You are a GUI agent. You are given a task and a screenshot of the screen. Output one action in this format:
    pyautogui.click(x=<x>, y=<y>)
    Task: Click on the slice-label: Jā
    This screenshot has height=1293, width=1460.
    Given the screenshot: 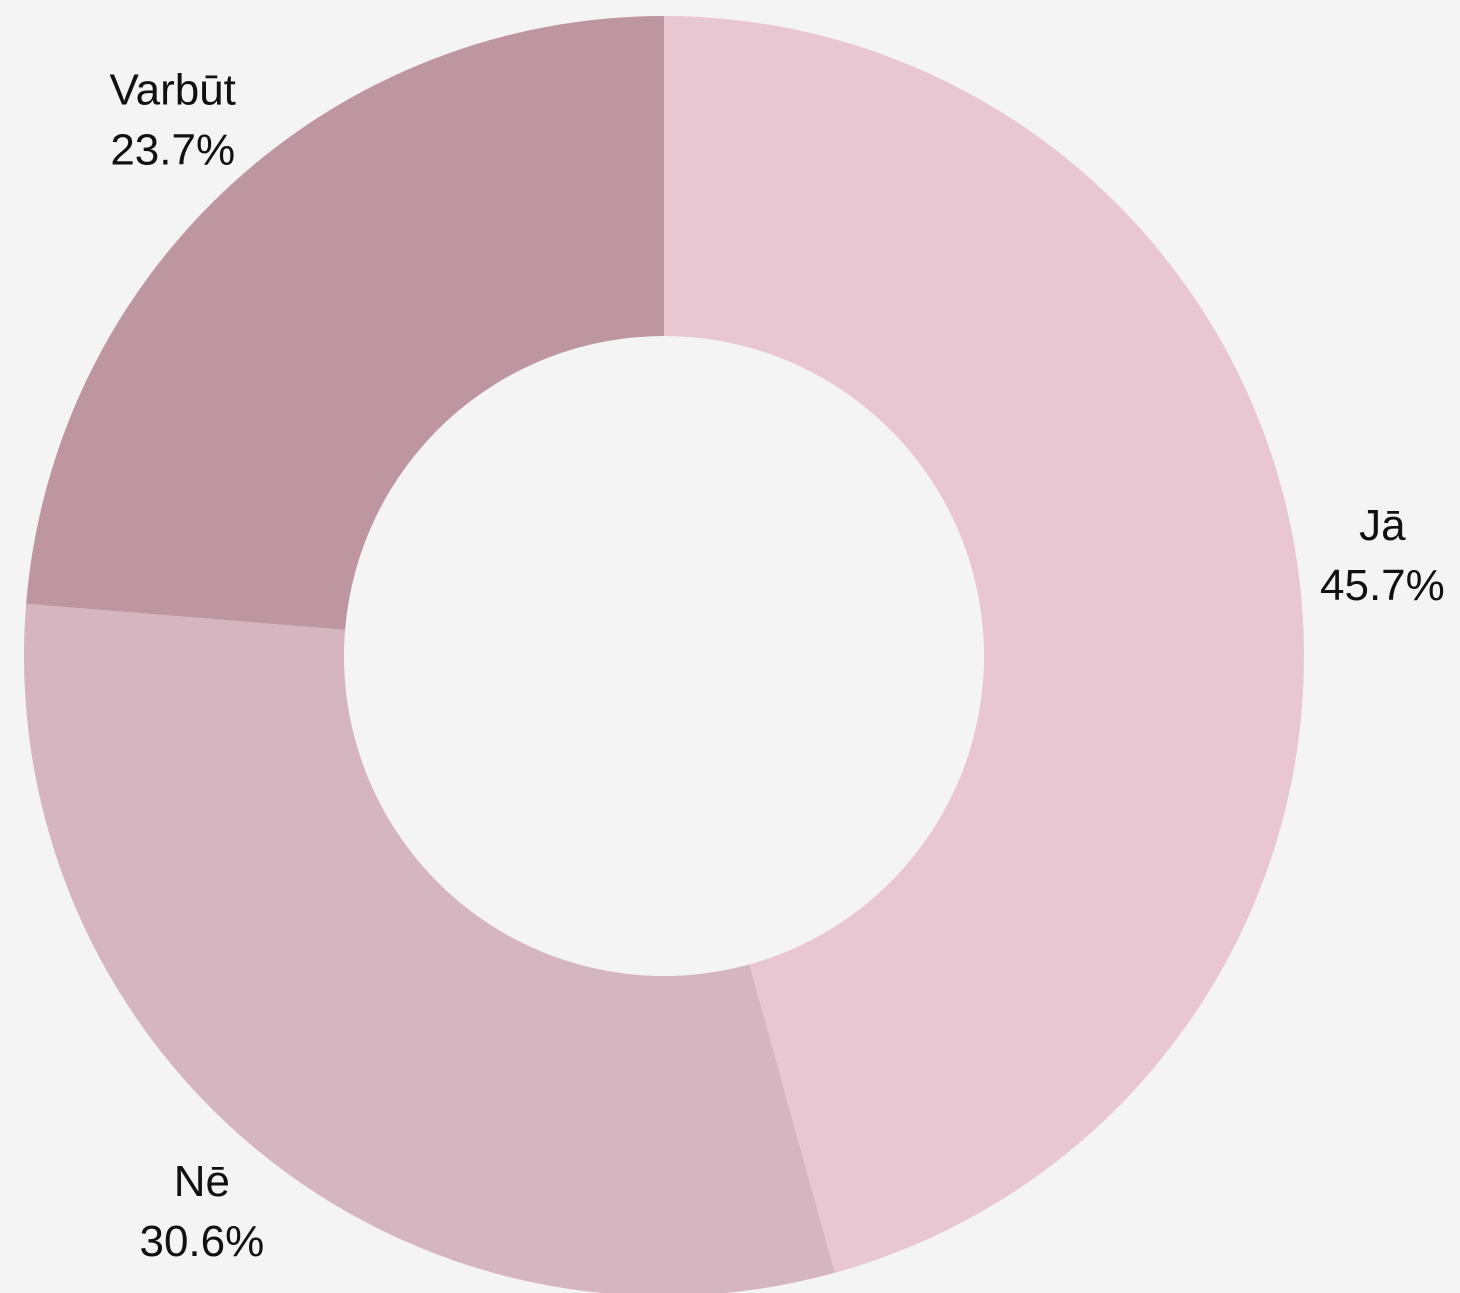 What is the action you would take?
    pyautogui.click(x=1382, y=525)
    